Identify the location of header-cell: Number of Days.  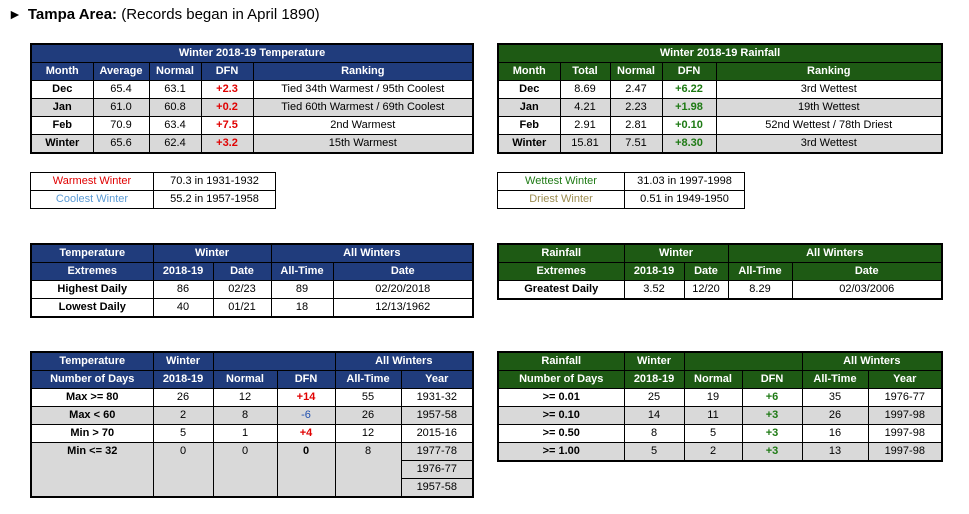
(561, 379).